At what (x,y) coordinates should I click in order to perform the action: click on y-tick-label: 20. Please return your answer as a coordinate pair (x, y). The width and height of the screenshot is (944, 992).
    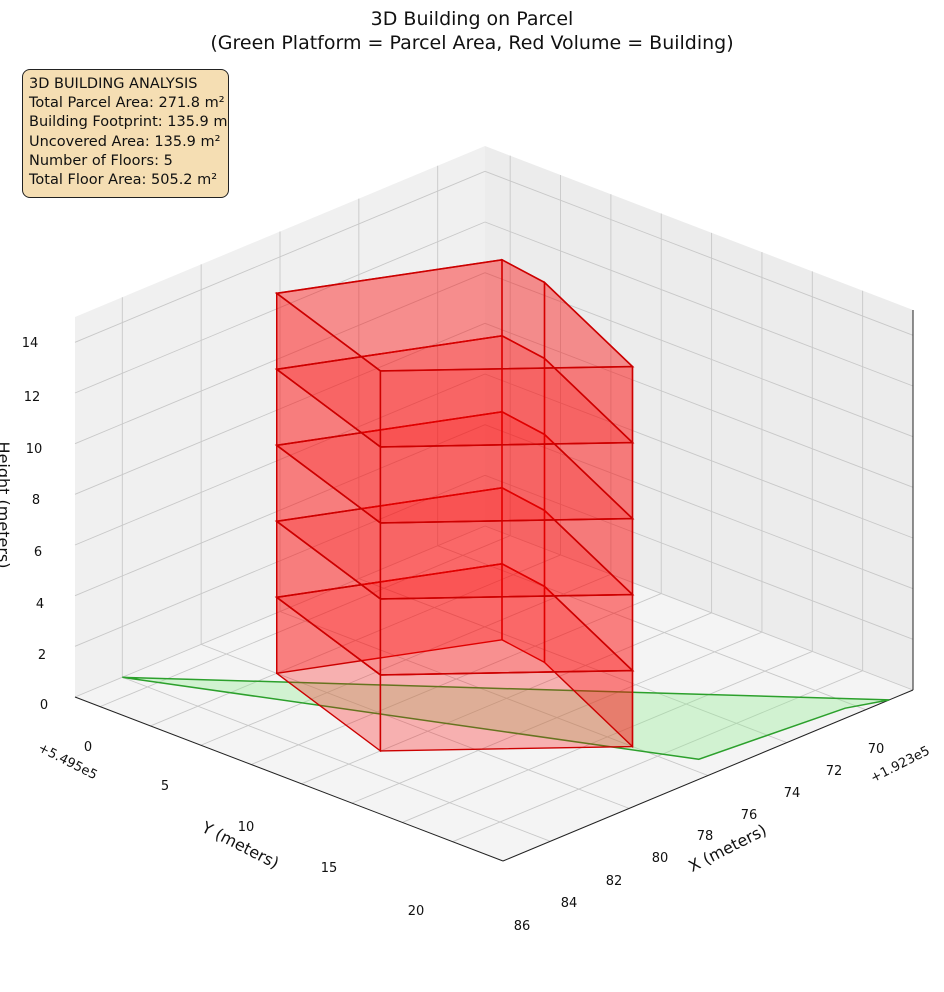
    Looking at the image, I should click on (416, 911).